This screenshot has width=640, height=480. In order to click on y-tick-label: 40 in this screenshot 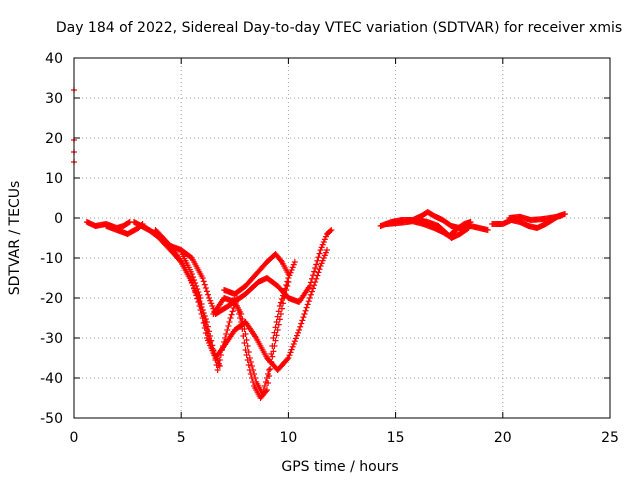, I will do `click(54, 59)`.